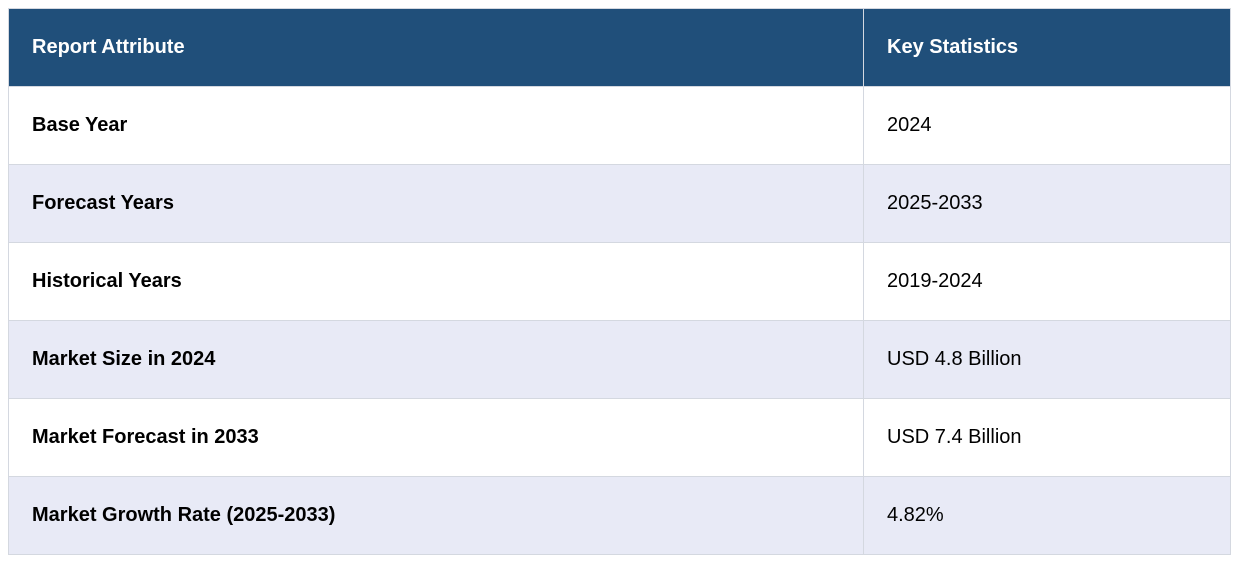  I want to click on header-report-attribute: Report Attribute, so click(436, 47).